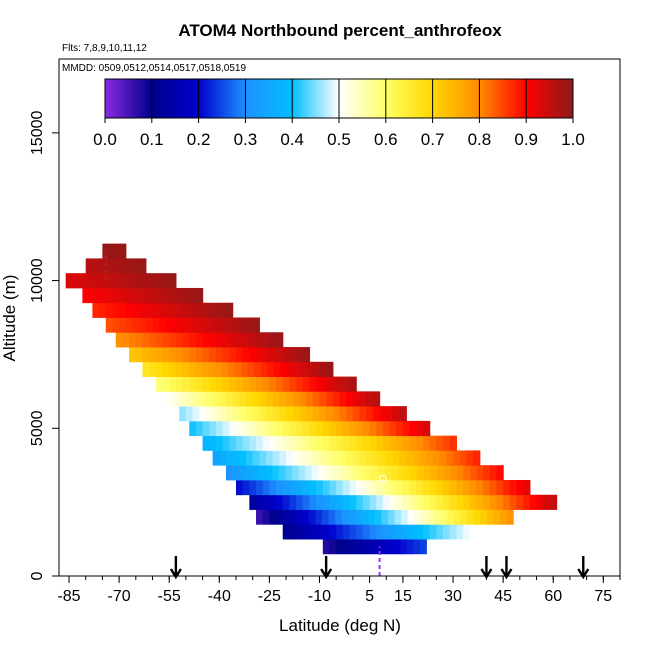 The height and width of the screenshot is (650, 650). I want to click on colorbar: 0.0 0.1 0.2 0.3 0.4 0.5 0.6 0.7 0.8 0.9 1.0, so click(339, 113).